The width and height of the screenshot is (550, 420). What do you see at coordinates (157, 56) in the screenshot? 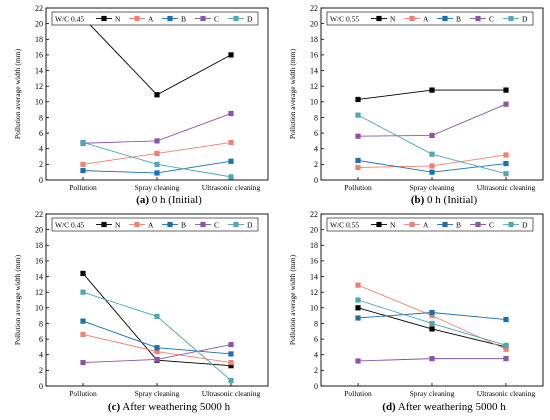
I see `series-line-N` at bounding box center [157, 56].